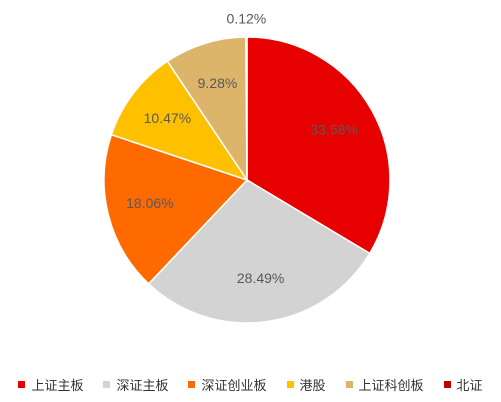  What do you see at coordinates (260, 278) in the screenshot?
I see `data-label: 28.49%` at bounding box center [260, 278].